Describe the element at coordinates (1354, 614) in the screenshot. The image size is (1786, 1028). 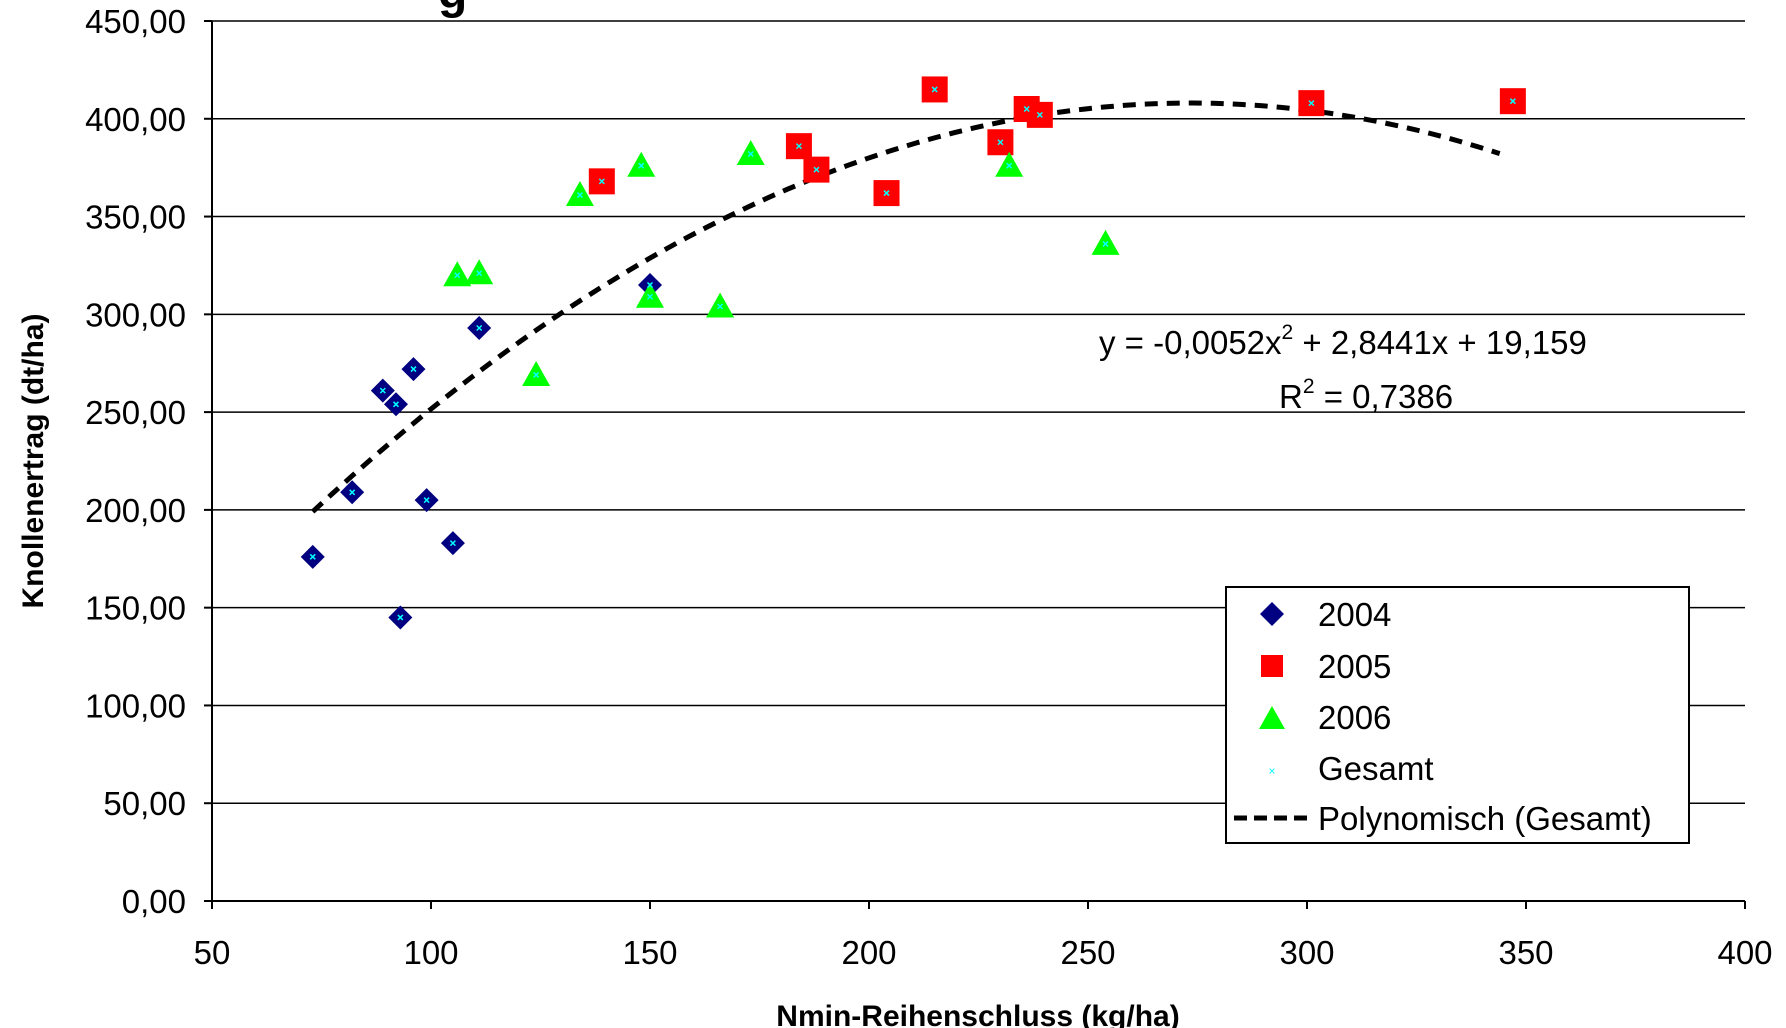
I see `legend-label-2004: 2004` at that location.